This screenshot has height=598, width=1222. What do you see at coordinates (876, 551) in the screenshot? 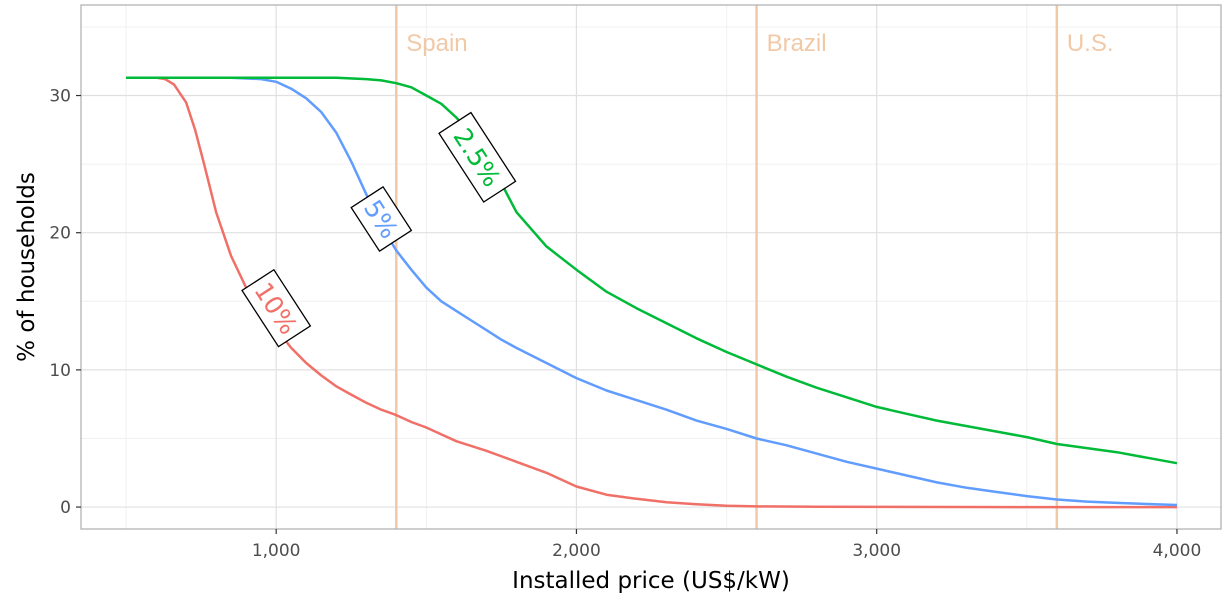
I see `x-tick-label: 3,000` at bounding box center [876, 551].